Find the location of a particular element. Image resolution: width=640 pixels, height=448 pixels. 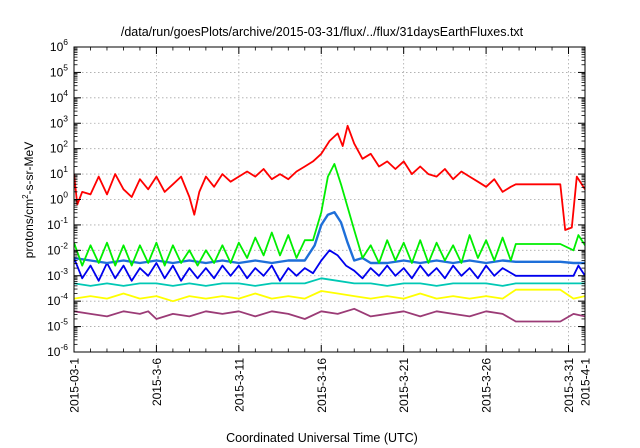

y-tick-label-exp: 3 is located at coordinates (65, 118).